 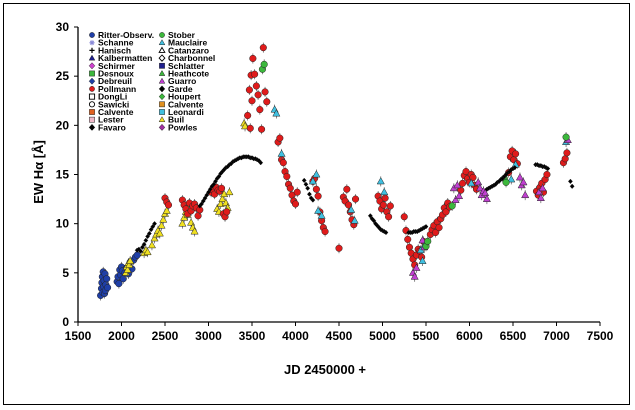 What do you see at coordinates (188, 50) in the screenshot?
I see `legend-label: Catanzaro` at bounding box center [188, 50].